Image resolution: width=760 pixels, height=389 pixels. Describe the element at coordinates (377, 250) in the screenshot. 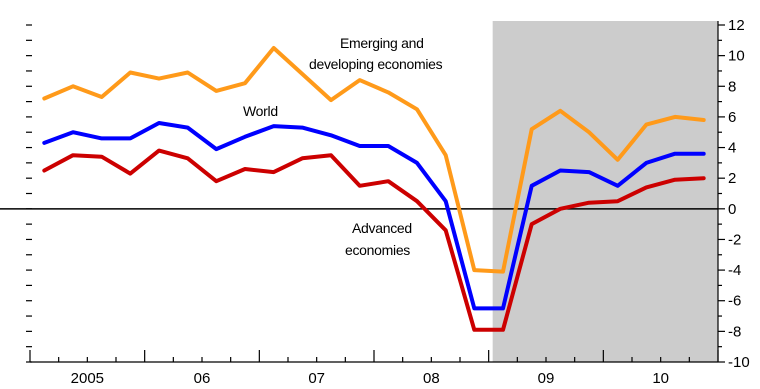

I see `advanced-label-line2: economies` at that location.